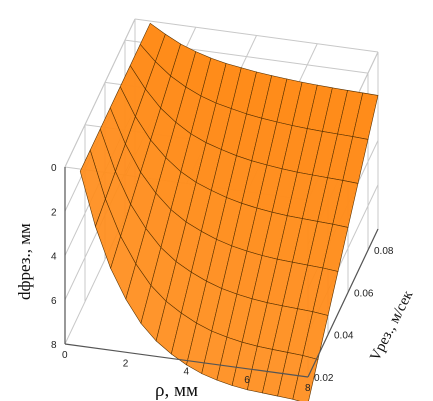 The image size is (433, 401). Describe the element at coordinates (364, 293) in the screenshot. I see `z-tick-label: 0.06` at that location.